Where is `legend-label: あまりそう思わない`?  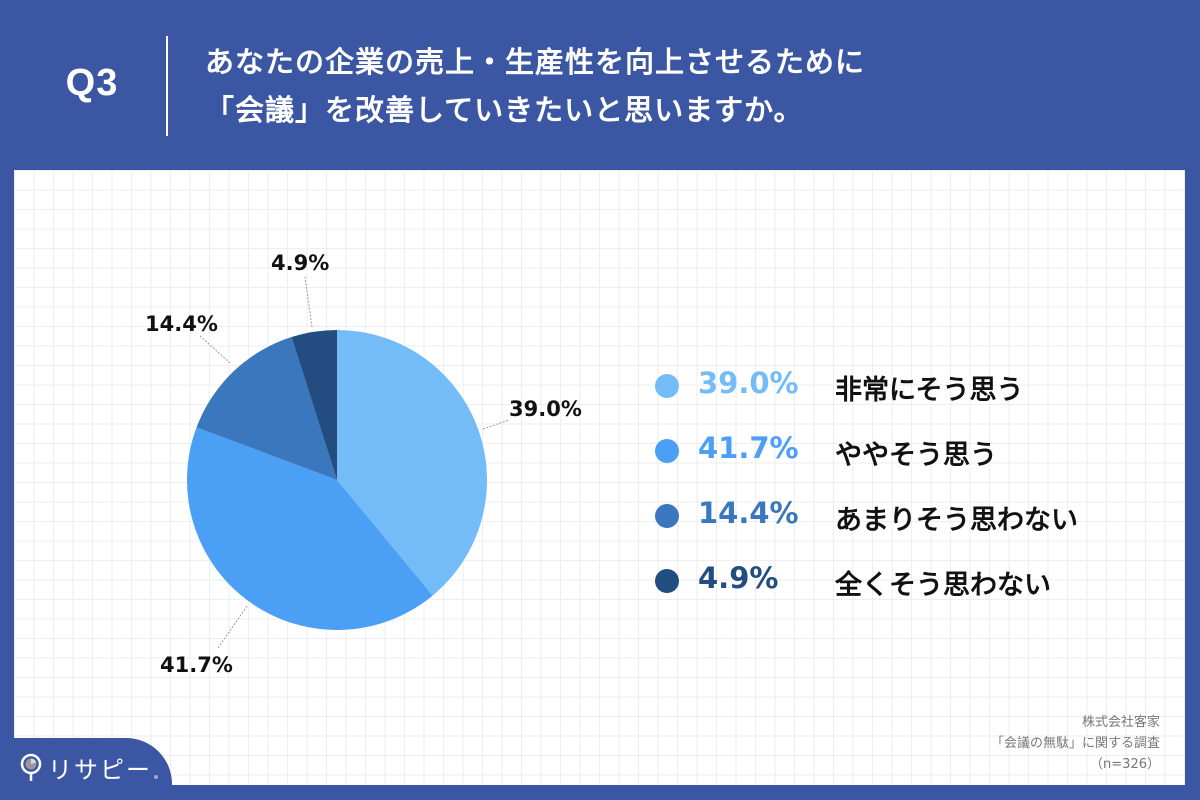
legend-label: あまりそう思わない is located at coordinates (956, 520).